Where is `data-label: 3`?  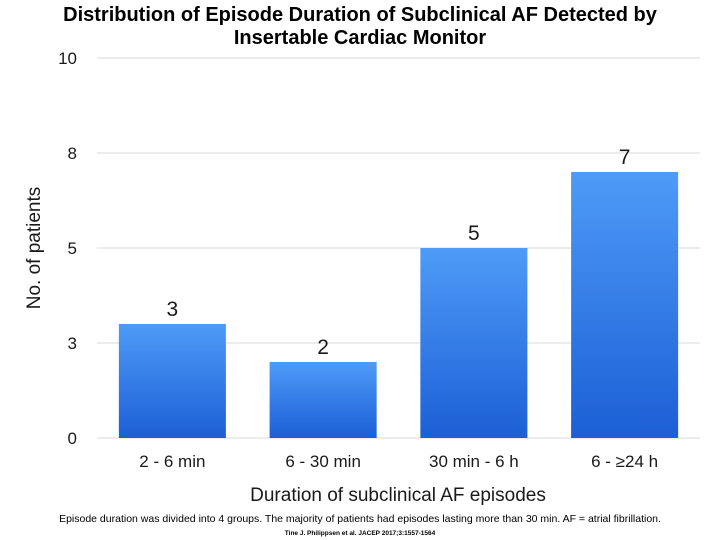 data-label: 3 is located at coordinates (173, 309).